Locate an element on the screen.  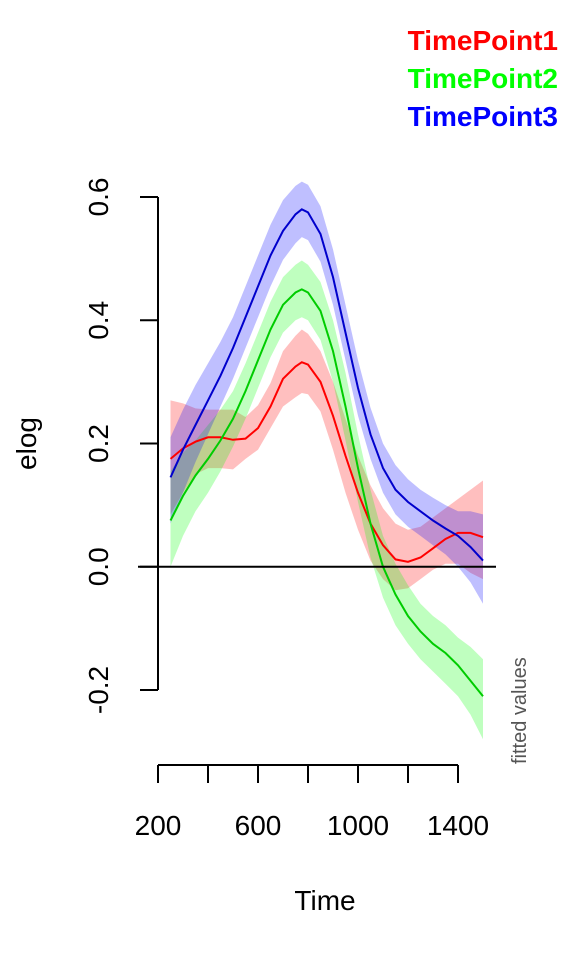
y-tick-label: -0.2 is located at coordinates (98, 690).